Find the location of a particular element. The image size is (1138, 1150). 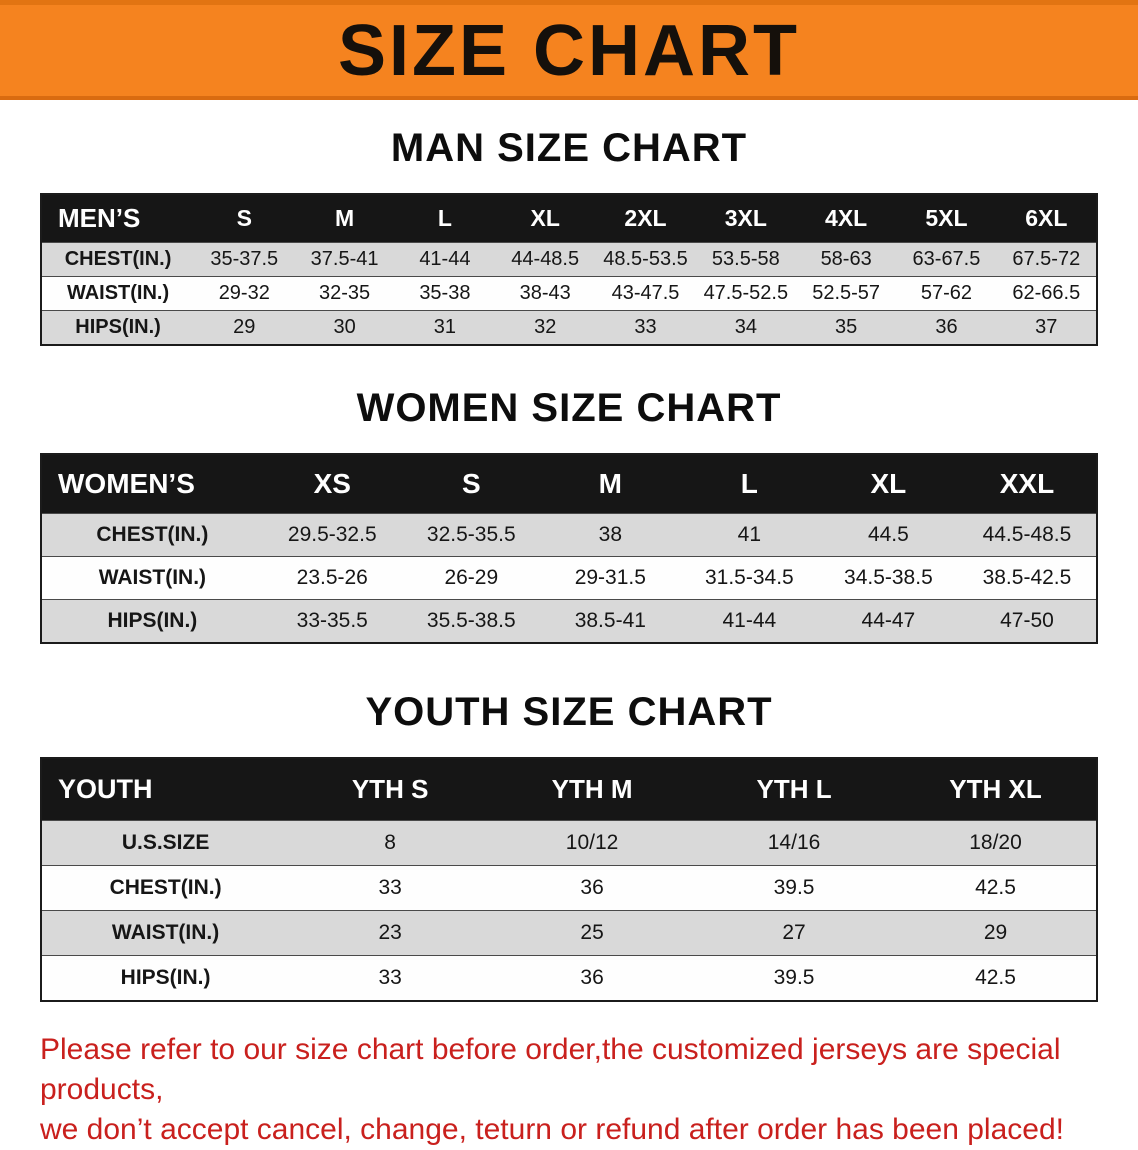

man-size-chart-heading: MAN SIZE CHART is located at coordinates (569, 148).